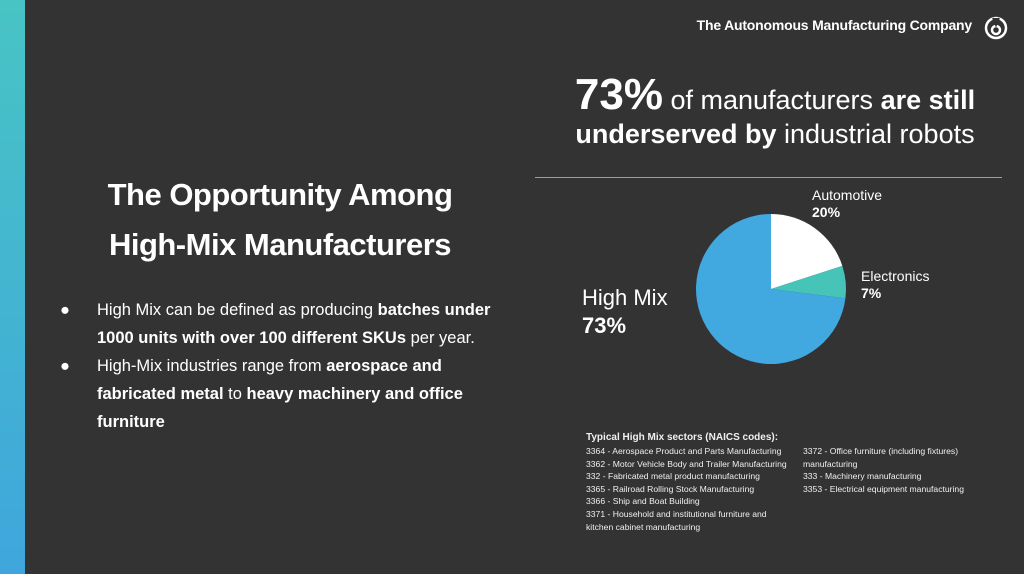  What do you see at coordinates (235, 394) in the screenshot?
I see `text: to` at bounding box center [235, 394].